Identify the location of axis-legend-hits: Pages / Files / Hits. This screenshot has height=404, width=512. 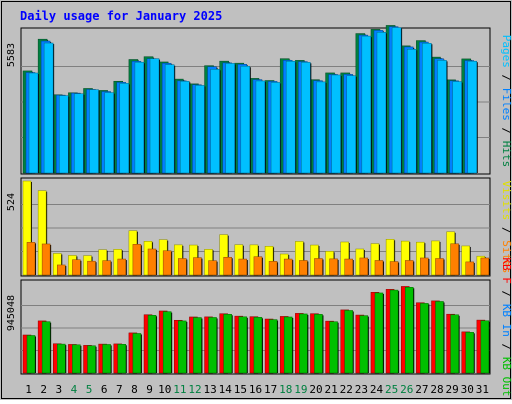
(506, 101).